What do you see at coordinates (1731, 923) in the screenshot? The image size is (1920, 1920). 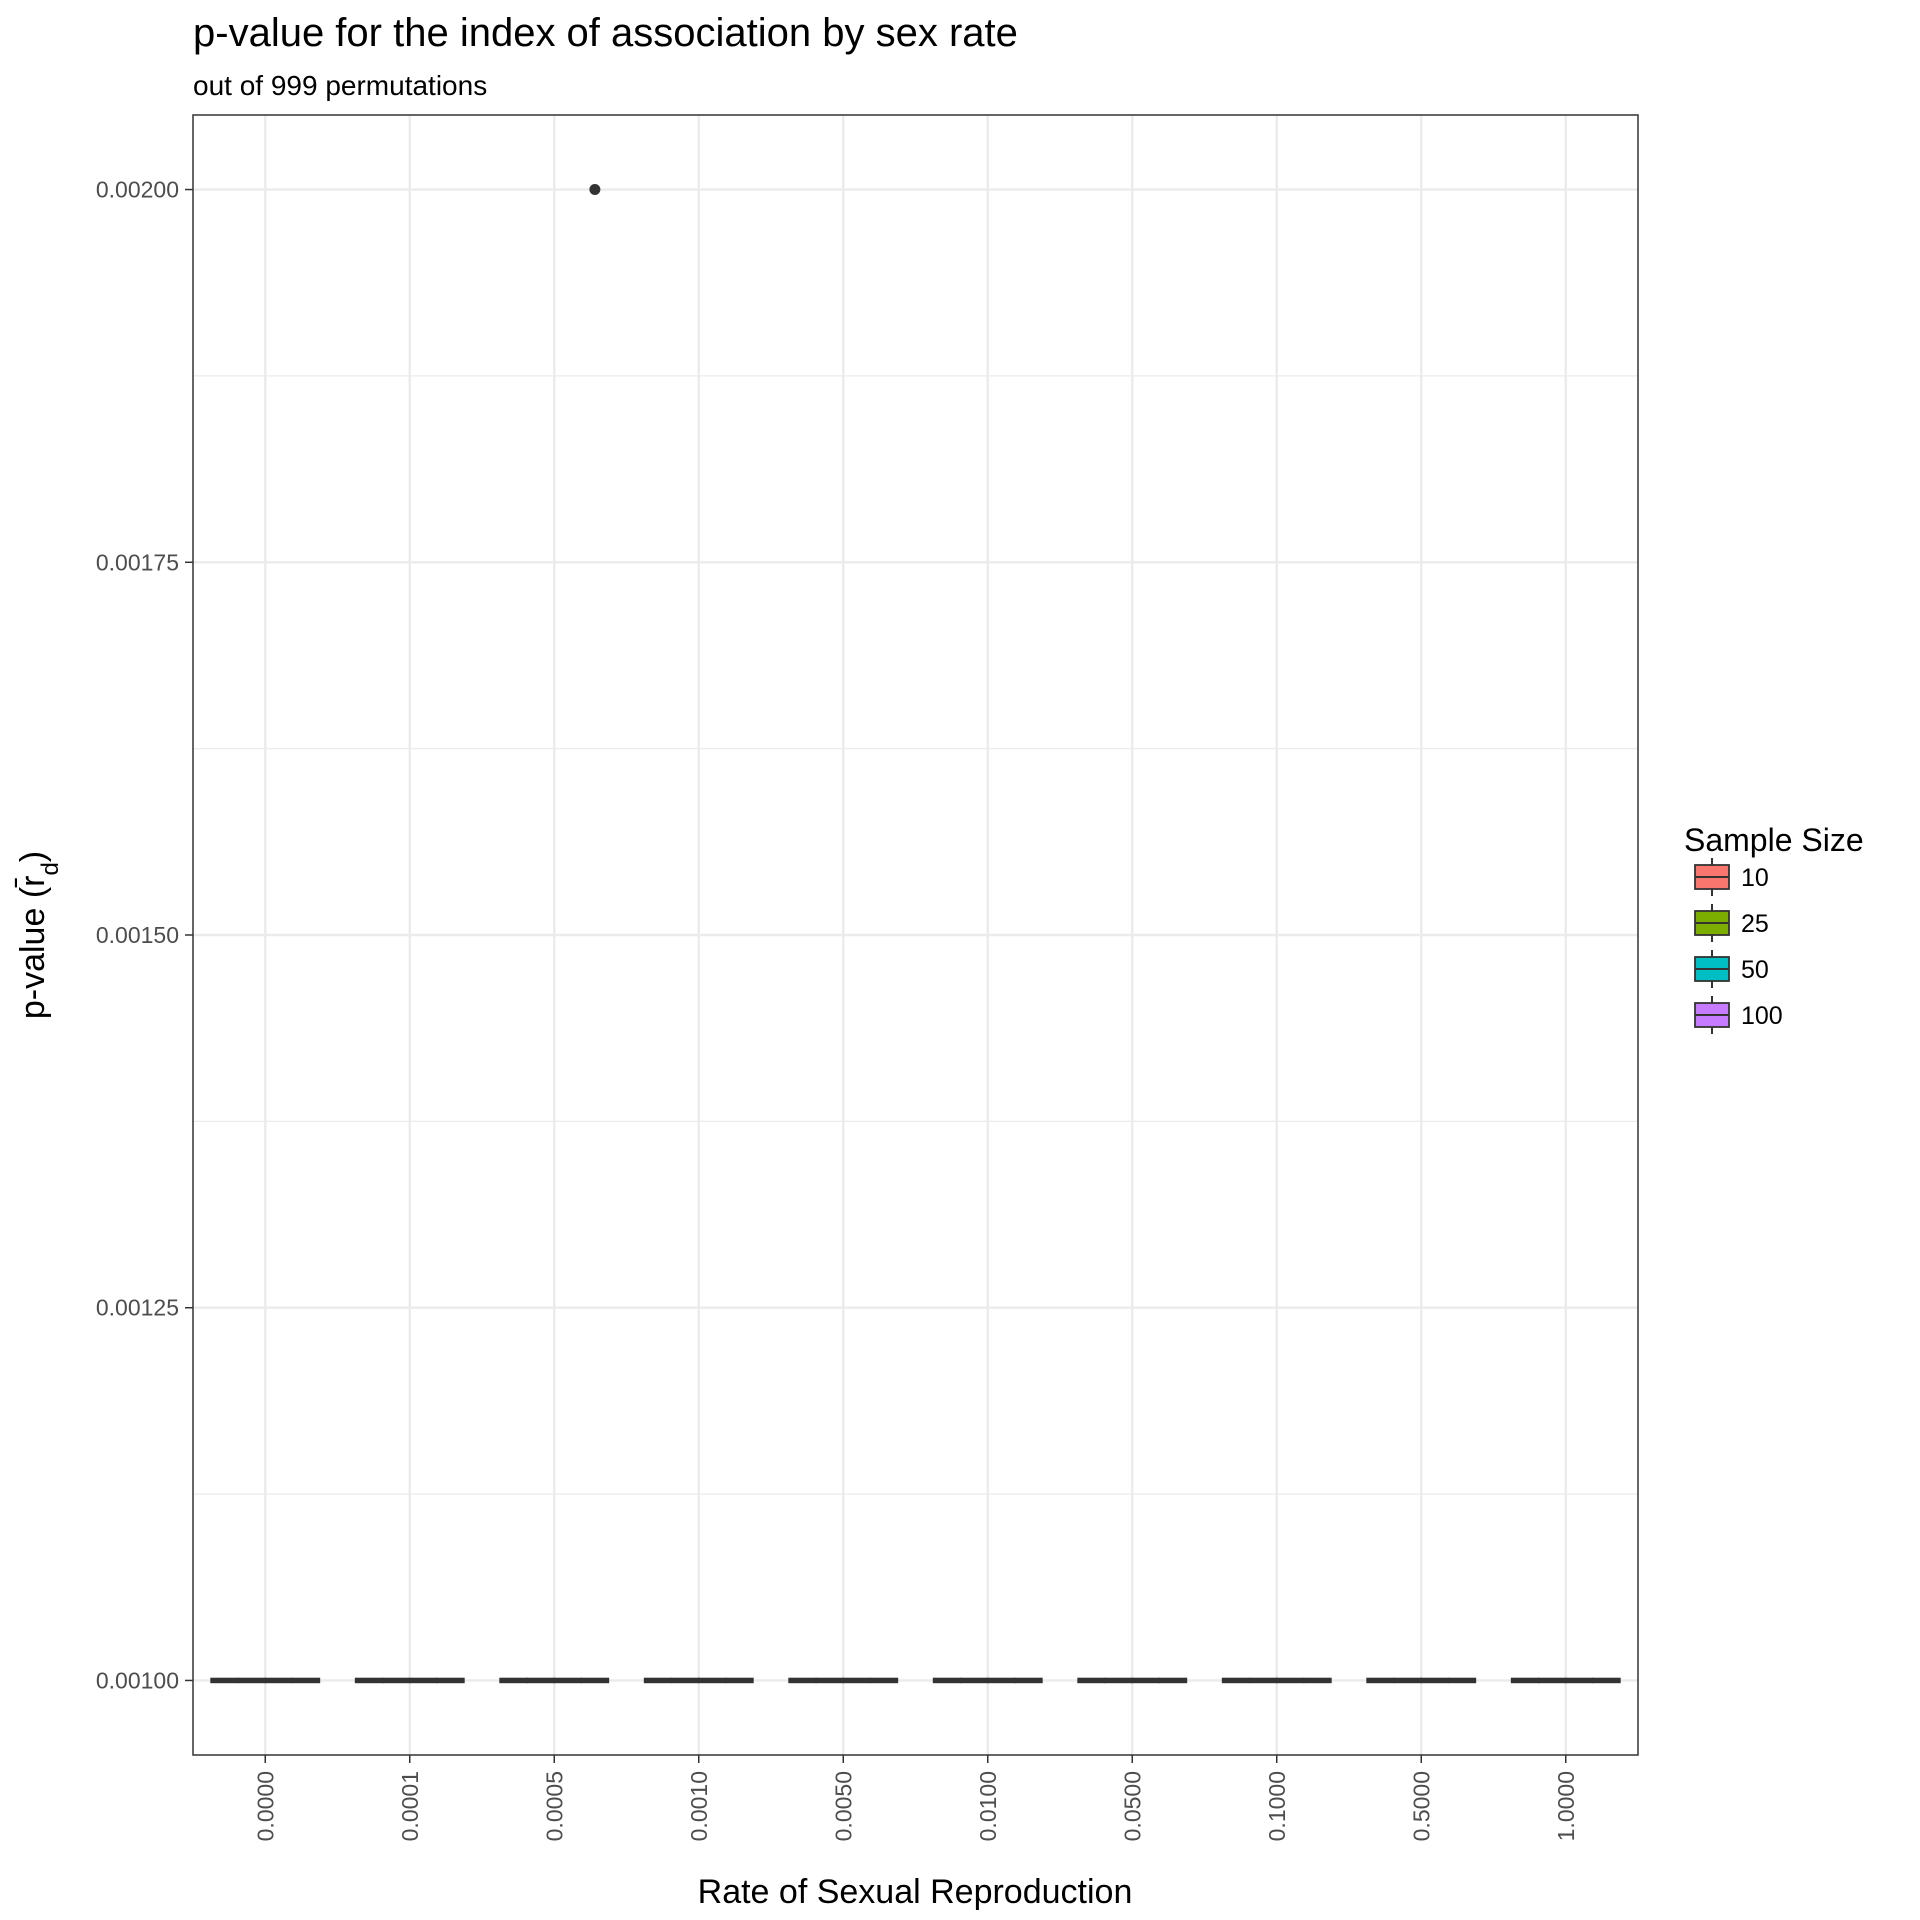 I see `legend-item-25: 25` at bounding box center [1731, 923].